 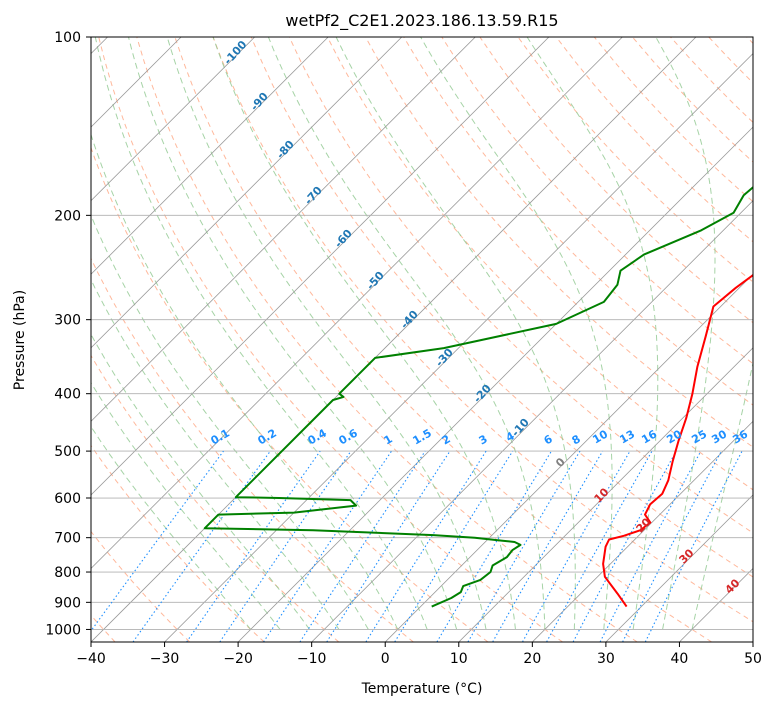 I want to click on dry-adiabat-label: -80, so click(x=285, y=150).